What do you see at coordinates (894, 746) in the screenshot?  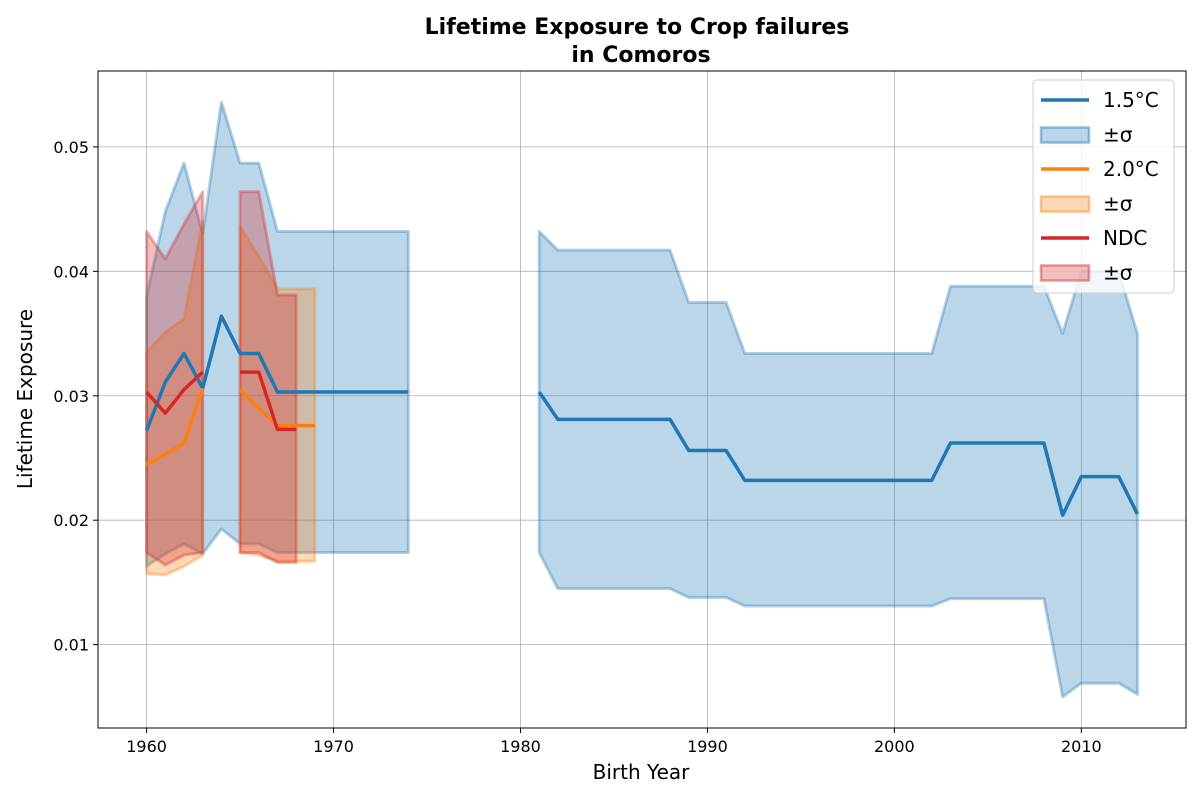 I see `x-tick-label: 2000` at bounding box center [894, 746].